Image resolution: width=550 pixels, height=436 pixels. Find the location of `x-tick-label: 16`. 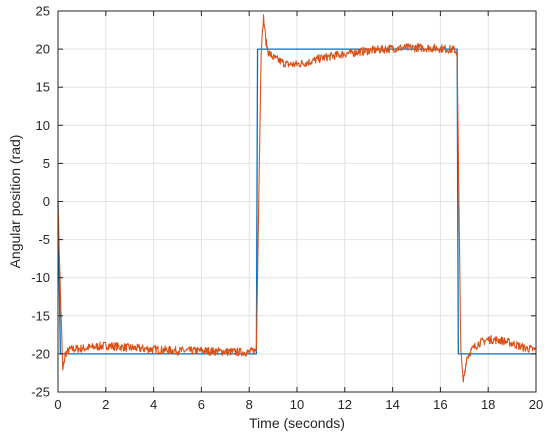

x-tick-label: 16 is located at coordinates (440, 404).